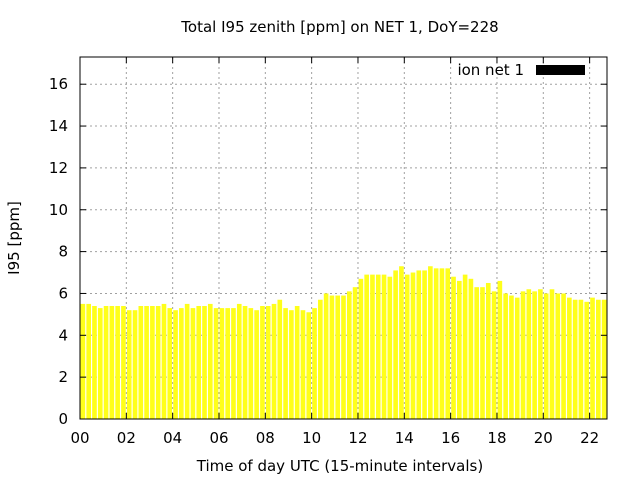 The width and height of the screenshot is (640, 480). I want to click on y-tick-labels: 0 2 4 6 8 10 12 14 16, so click(58, 251).